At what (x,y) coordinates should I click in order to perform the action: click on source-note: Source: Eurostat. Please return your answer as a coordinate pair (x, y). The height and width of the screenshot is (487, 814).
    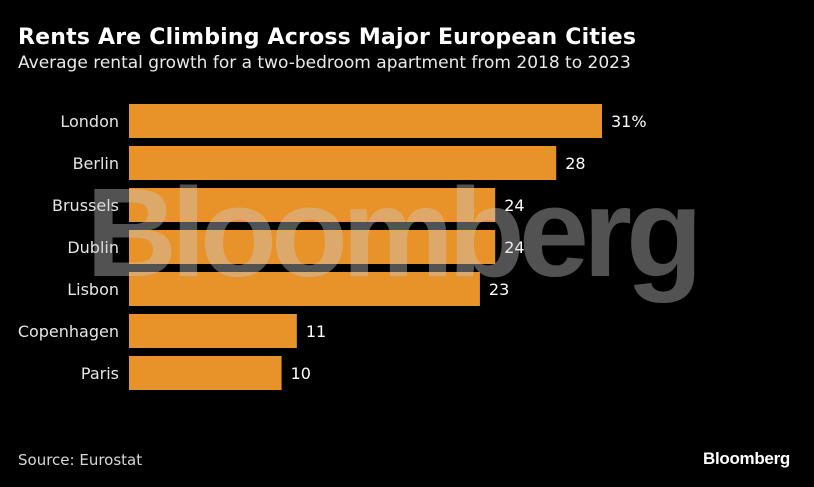
    Looking at the image, I should click on (80, 460).